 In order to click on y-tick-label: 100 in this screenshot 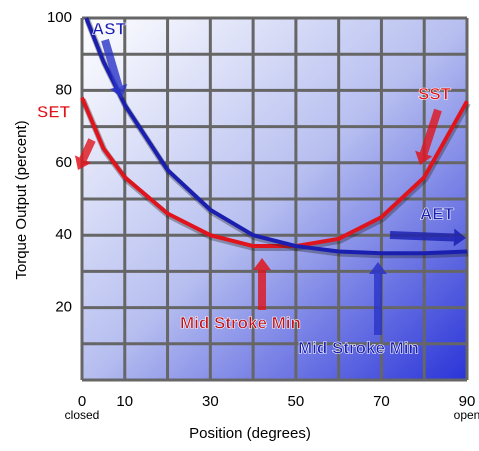, I will do `click(59, 17)`.